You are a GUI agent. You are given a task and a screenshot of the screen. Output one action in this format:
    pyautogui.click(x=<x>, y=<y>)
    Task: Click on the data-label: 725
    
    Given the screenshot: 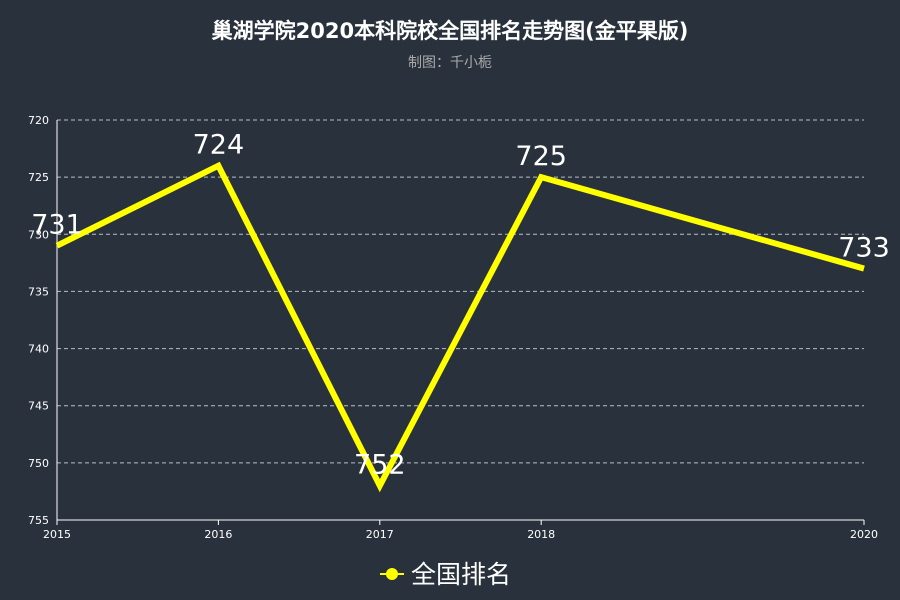 What is the action you would take?
    pyautogui.click(x=541, y=156)
    